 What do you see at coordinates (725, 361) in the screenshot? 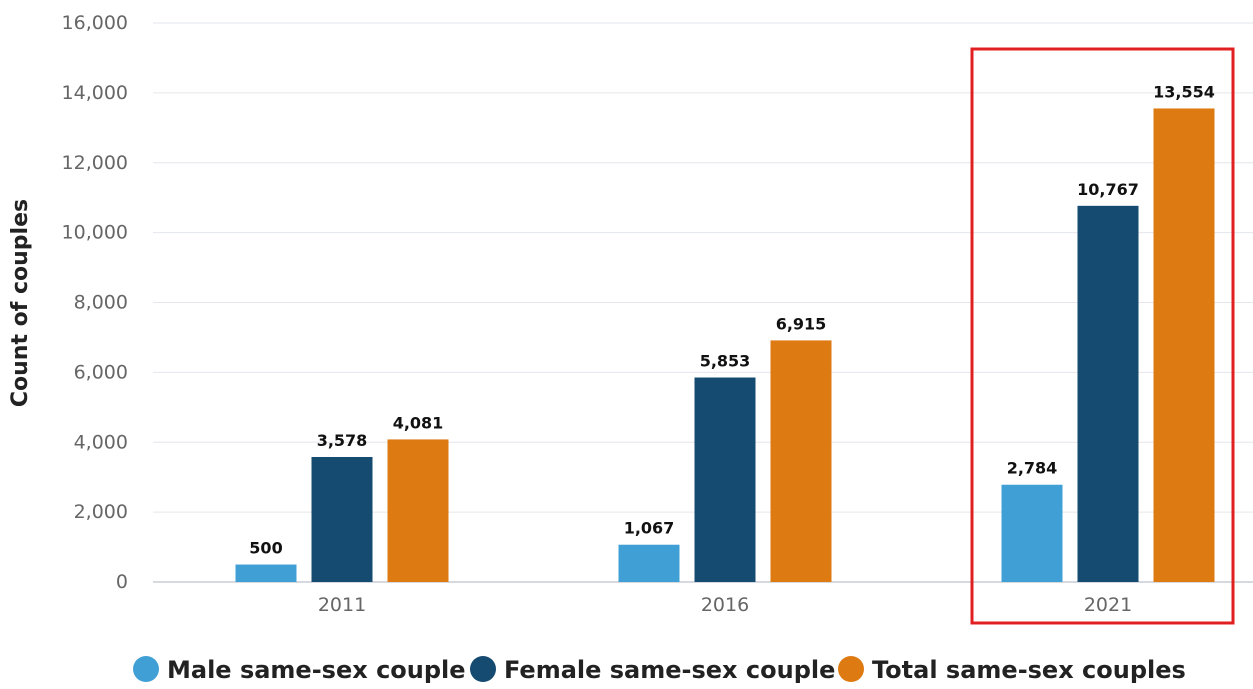
I see `data-label: 5,853` at bounding box center [725, 361].